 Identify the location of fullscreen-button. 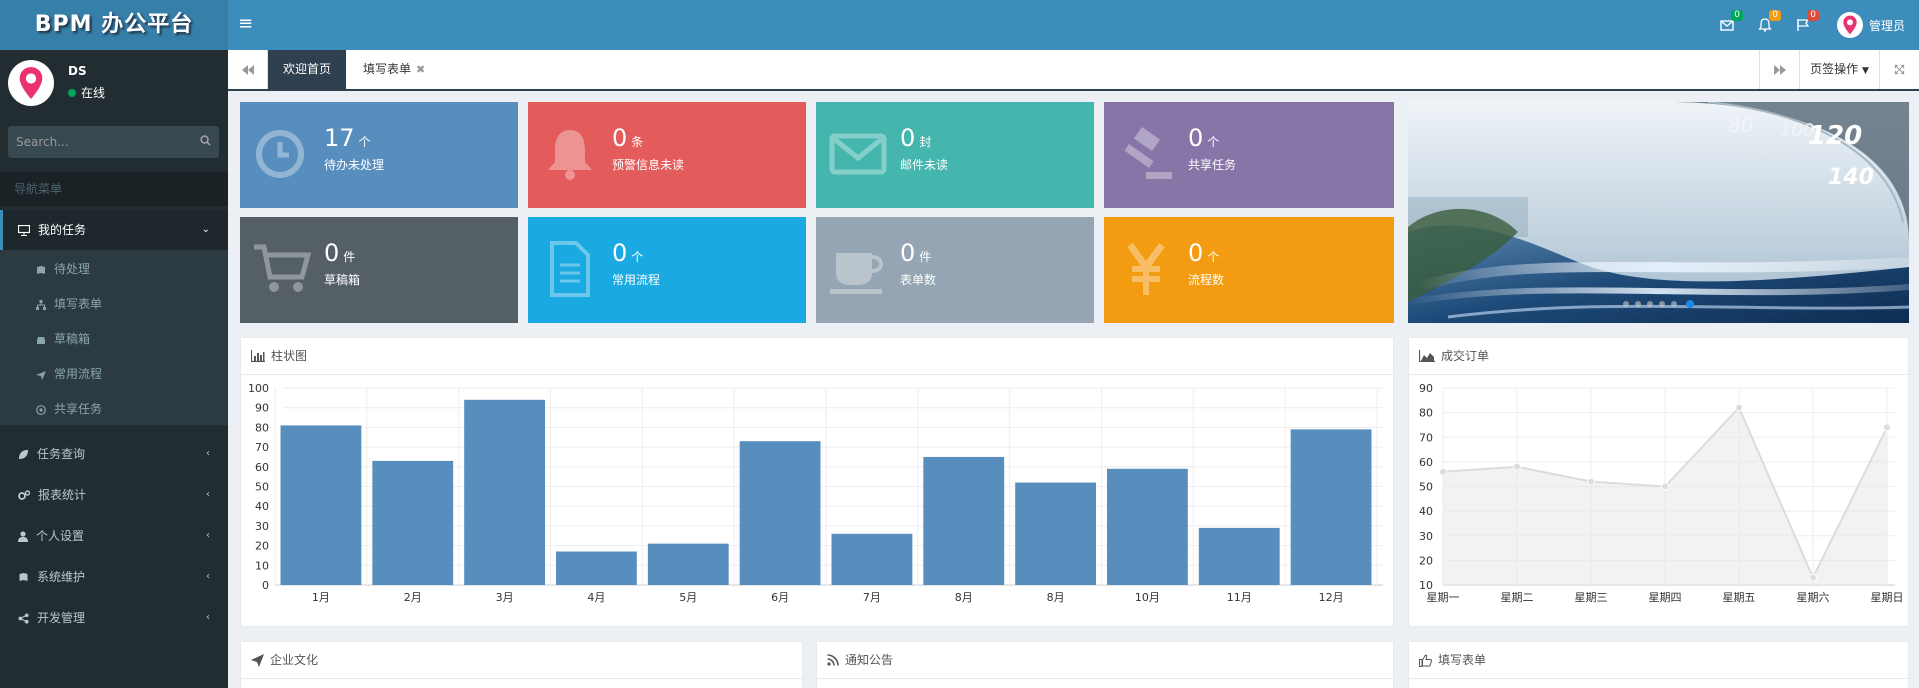
(1899, 69).